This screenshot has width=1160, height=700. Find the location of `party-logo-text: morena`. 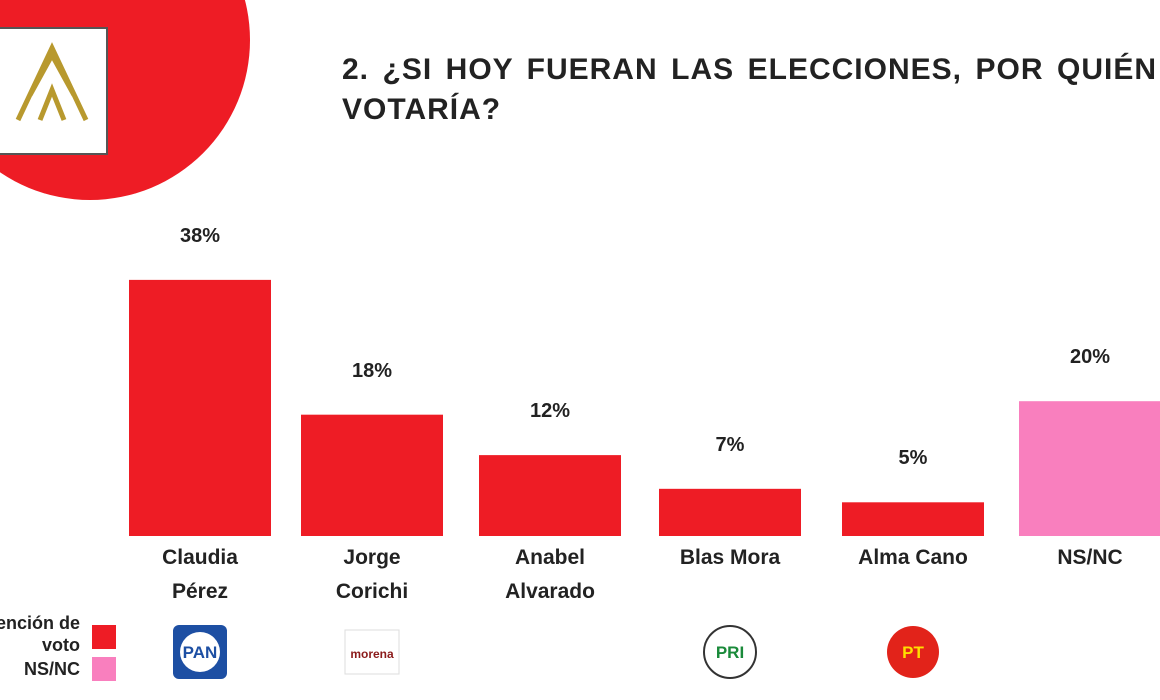

party-logo-text: morena is located at coordinates (372, 654).